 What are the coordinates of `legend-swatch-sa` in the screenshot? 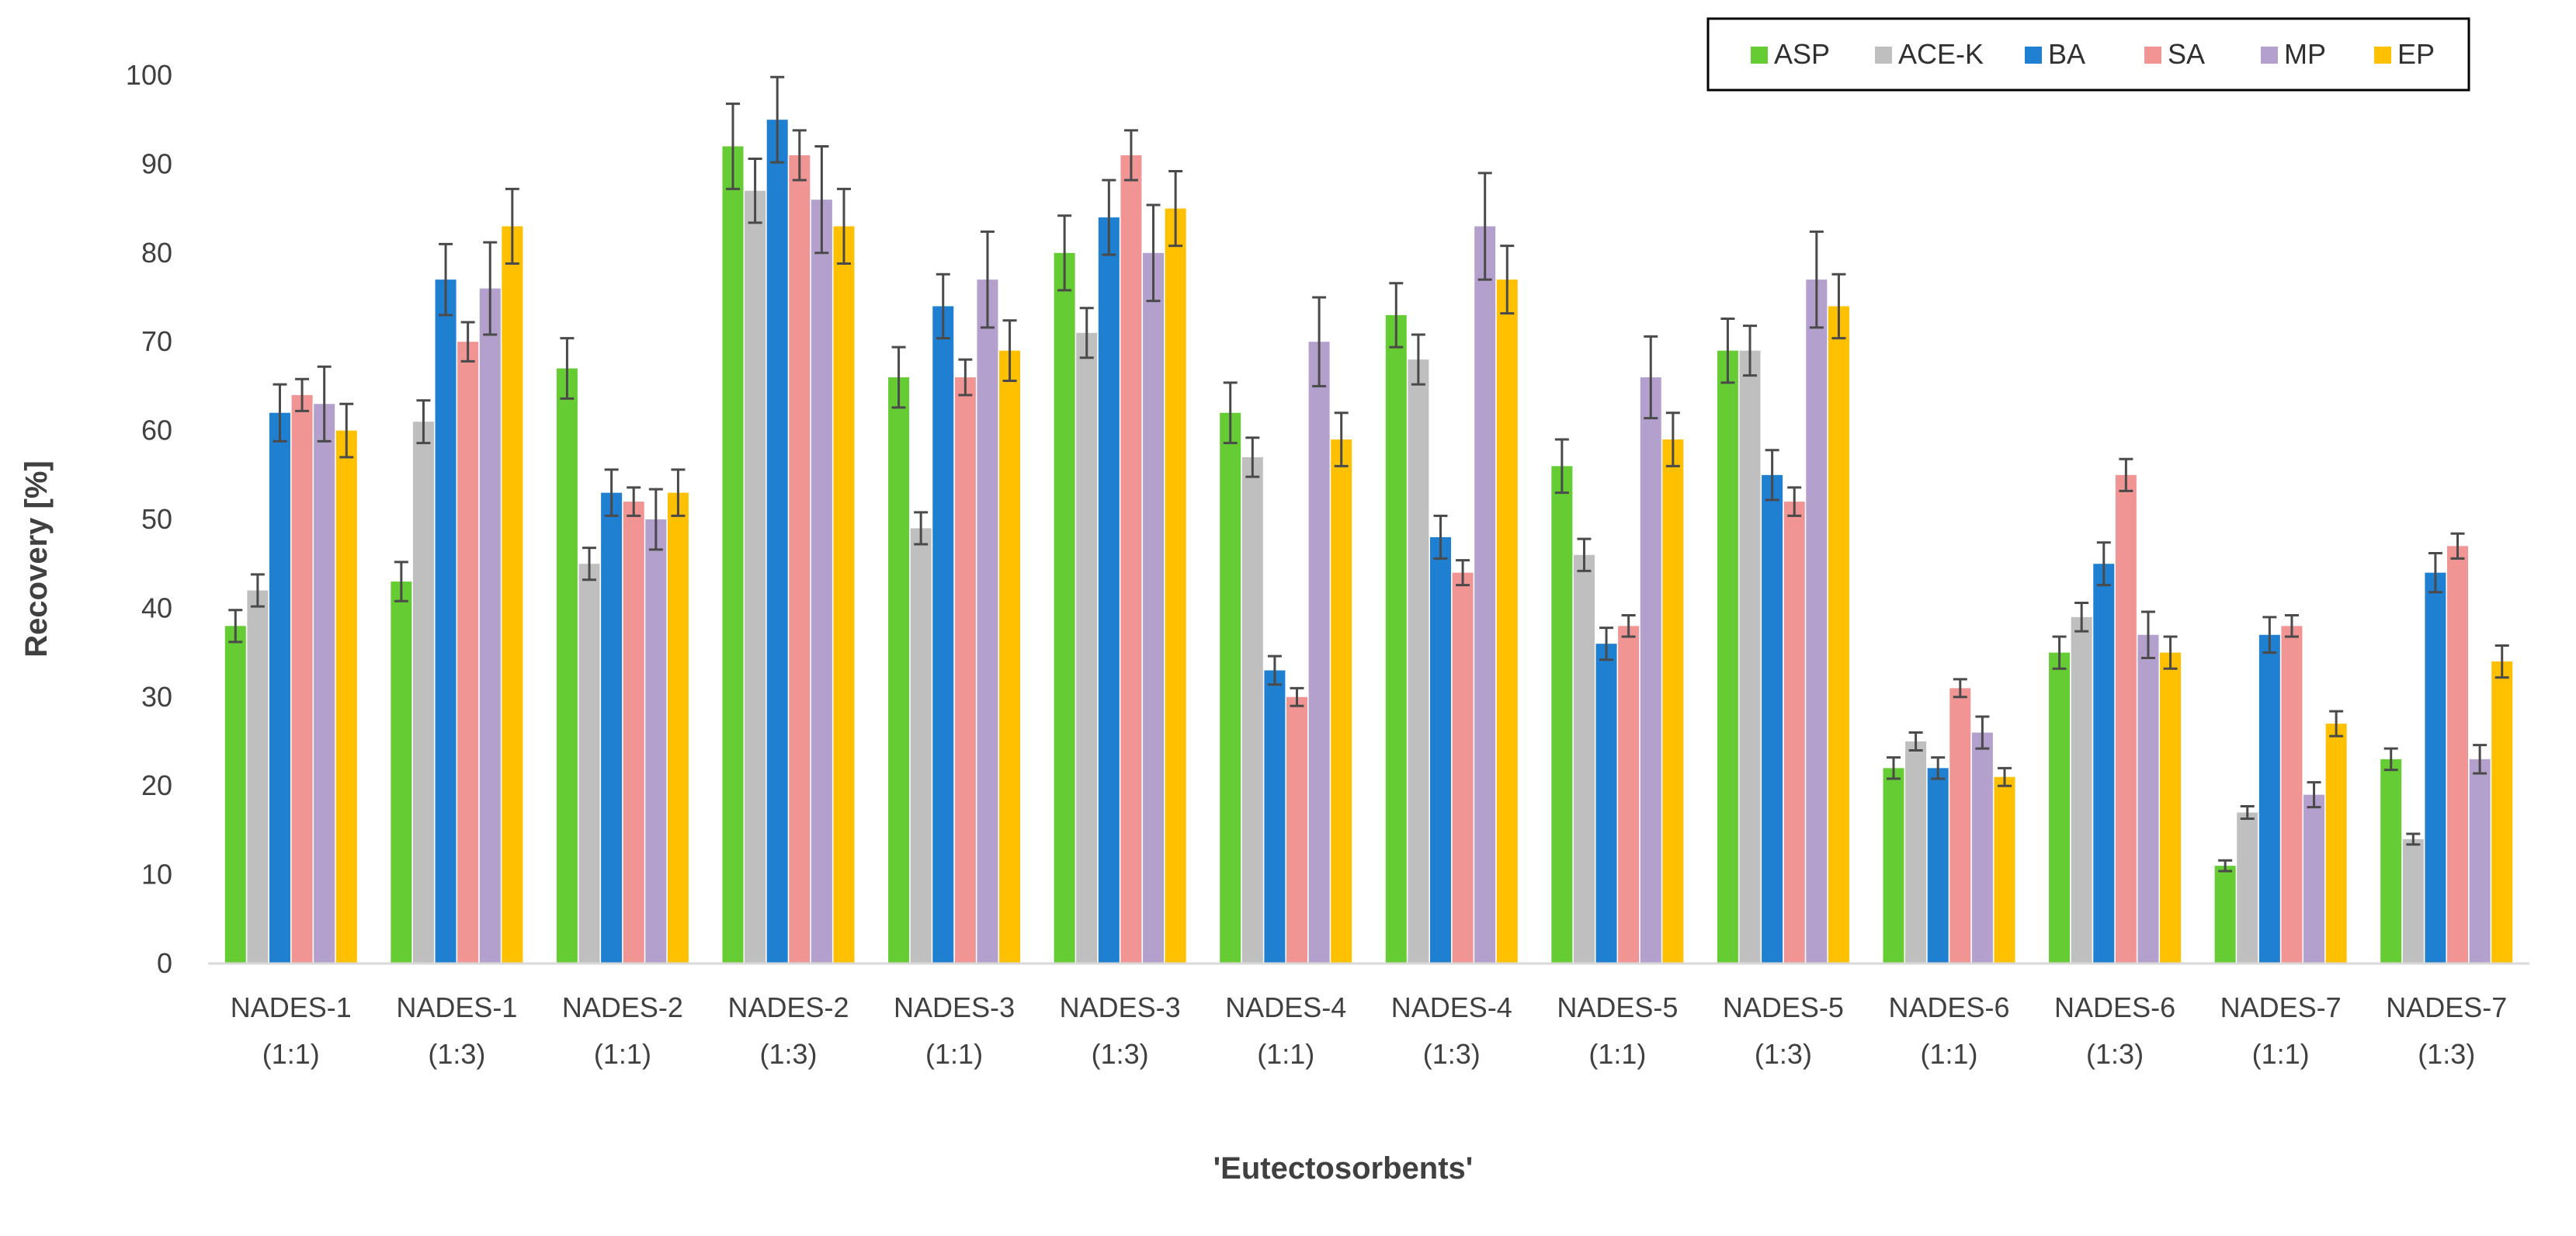 It's located at (2152, 55).